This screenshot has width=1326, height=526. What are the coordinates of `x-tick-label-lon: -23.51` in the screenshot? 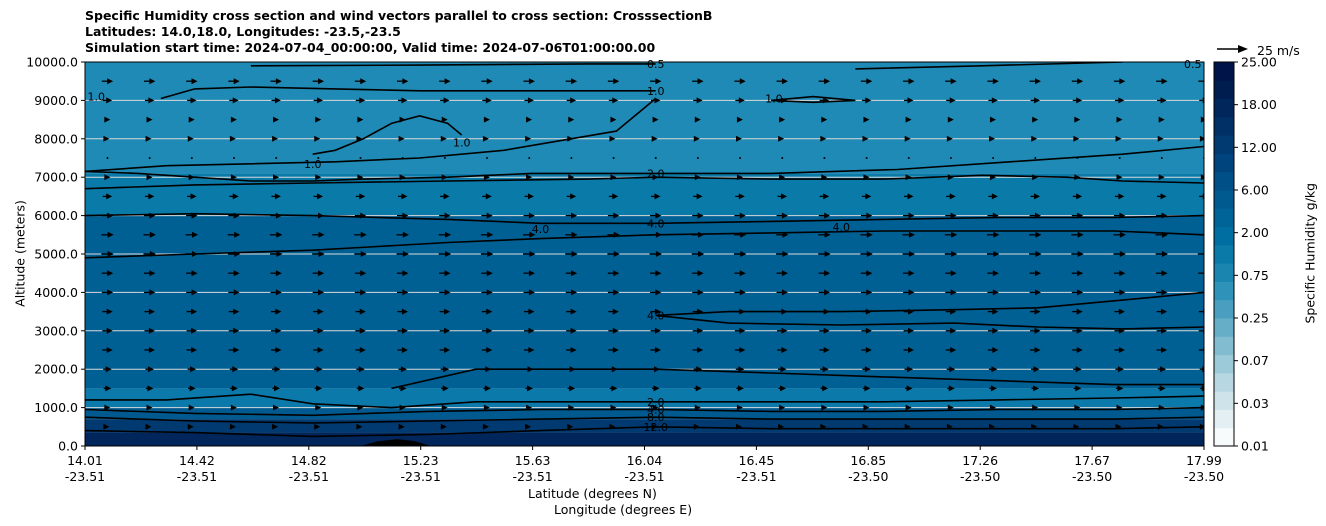 It's located at (532, 476).